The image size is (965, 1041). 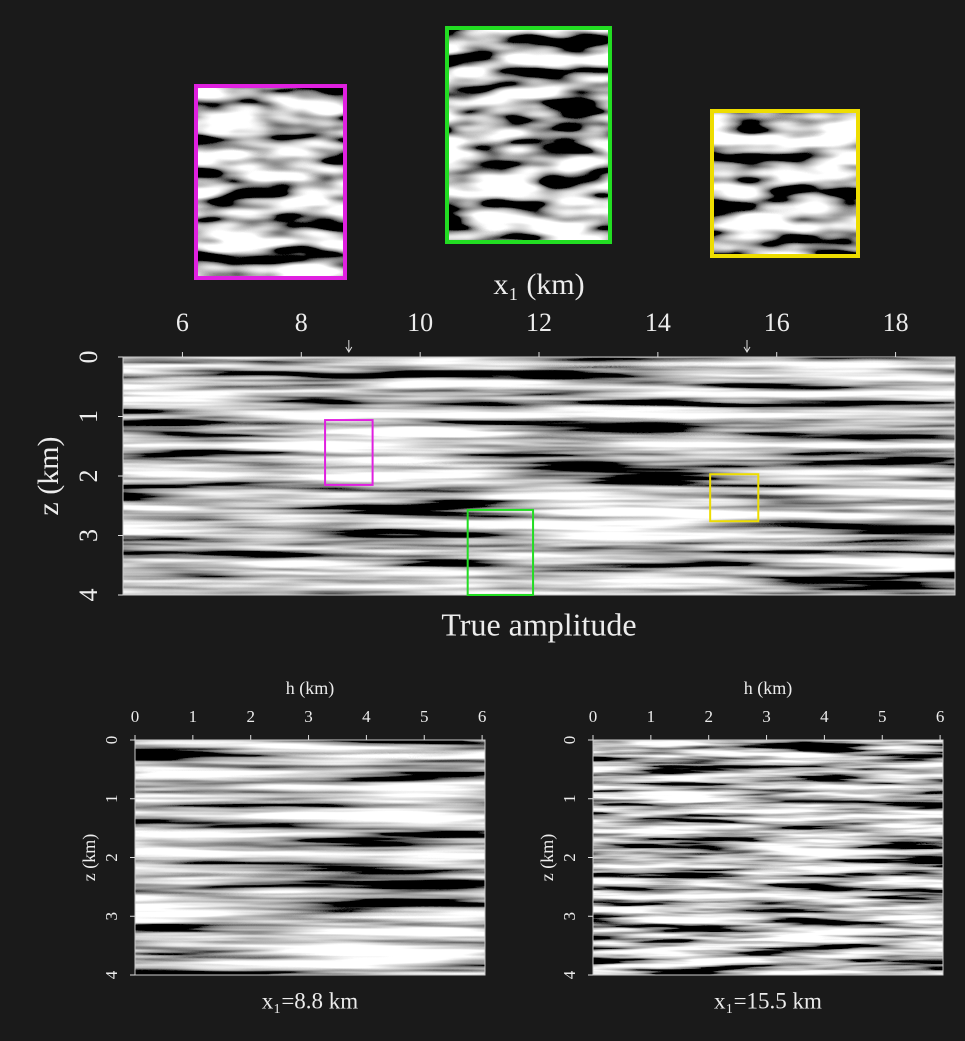 What do you see at coordinates (420, 322) in the screenshot?
I see `x-tick-label: 10` at bounding box center [420, 322].